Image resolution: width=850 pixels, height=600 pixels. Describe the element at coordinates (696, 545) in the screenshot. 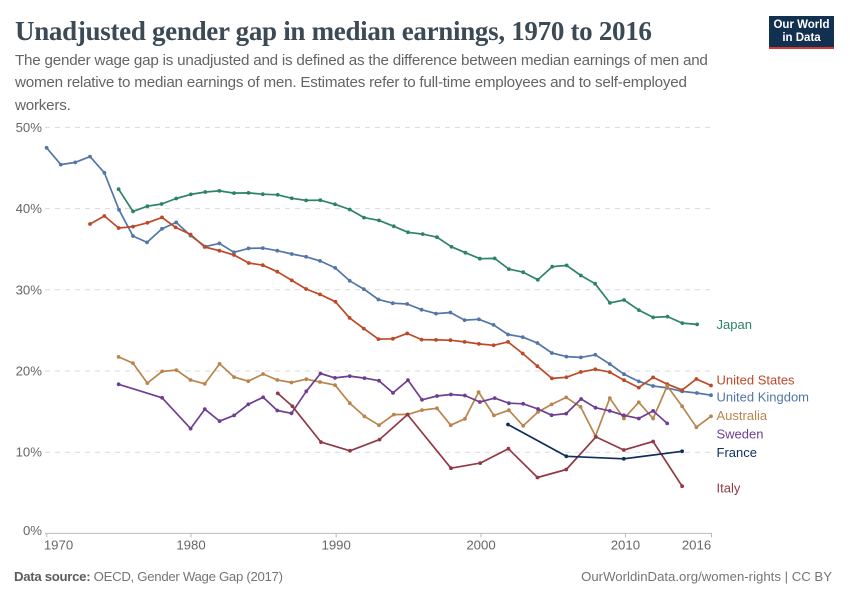

I see `svg-text: 2016` at that location.